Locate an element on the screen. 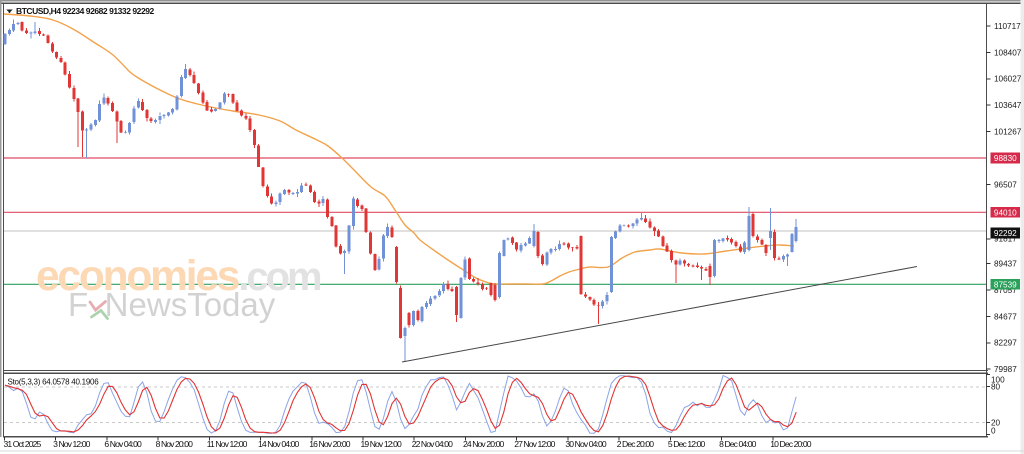 This screenshot has height=454, width=1024. svg-text: 103647 is located at coordinates (1008, 105).